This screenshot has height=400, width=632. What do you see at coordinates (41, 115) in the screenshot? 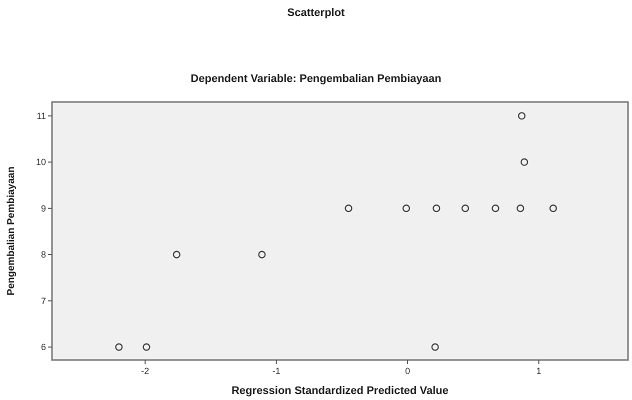
I see `y-tick-label: 11` at bounding box center [41, 115].